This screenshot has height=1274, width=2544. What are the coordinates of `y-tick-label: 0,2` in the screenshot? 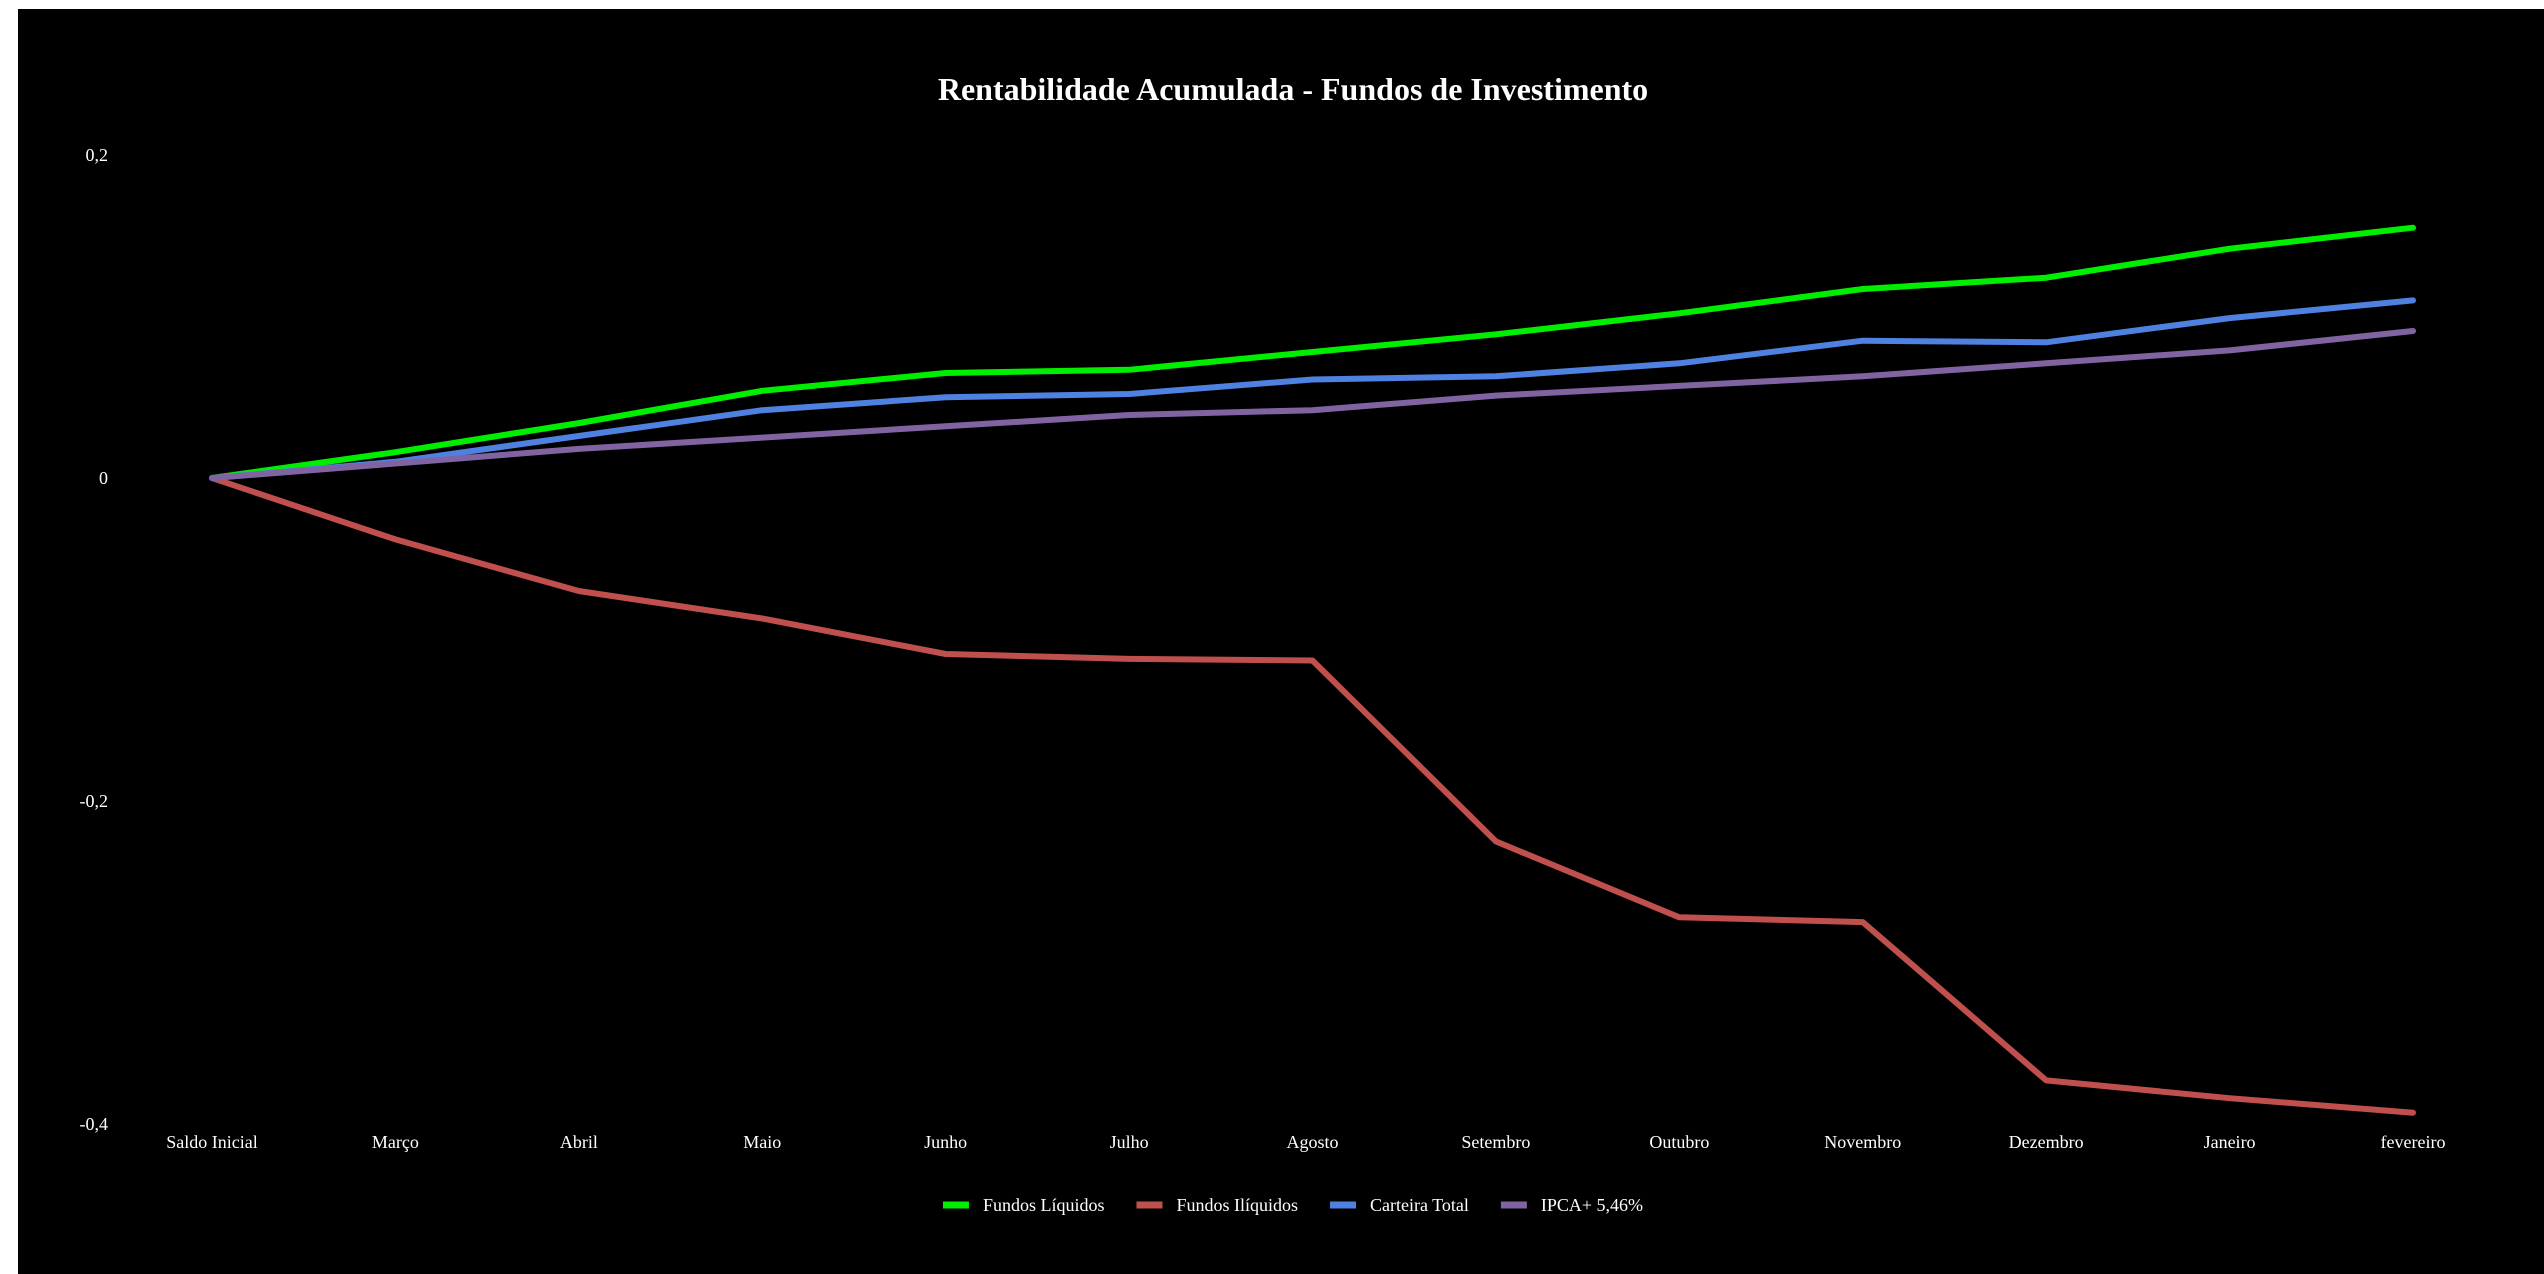 It's located at (97, 155).